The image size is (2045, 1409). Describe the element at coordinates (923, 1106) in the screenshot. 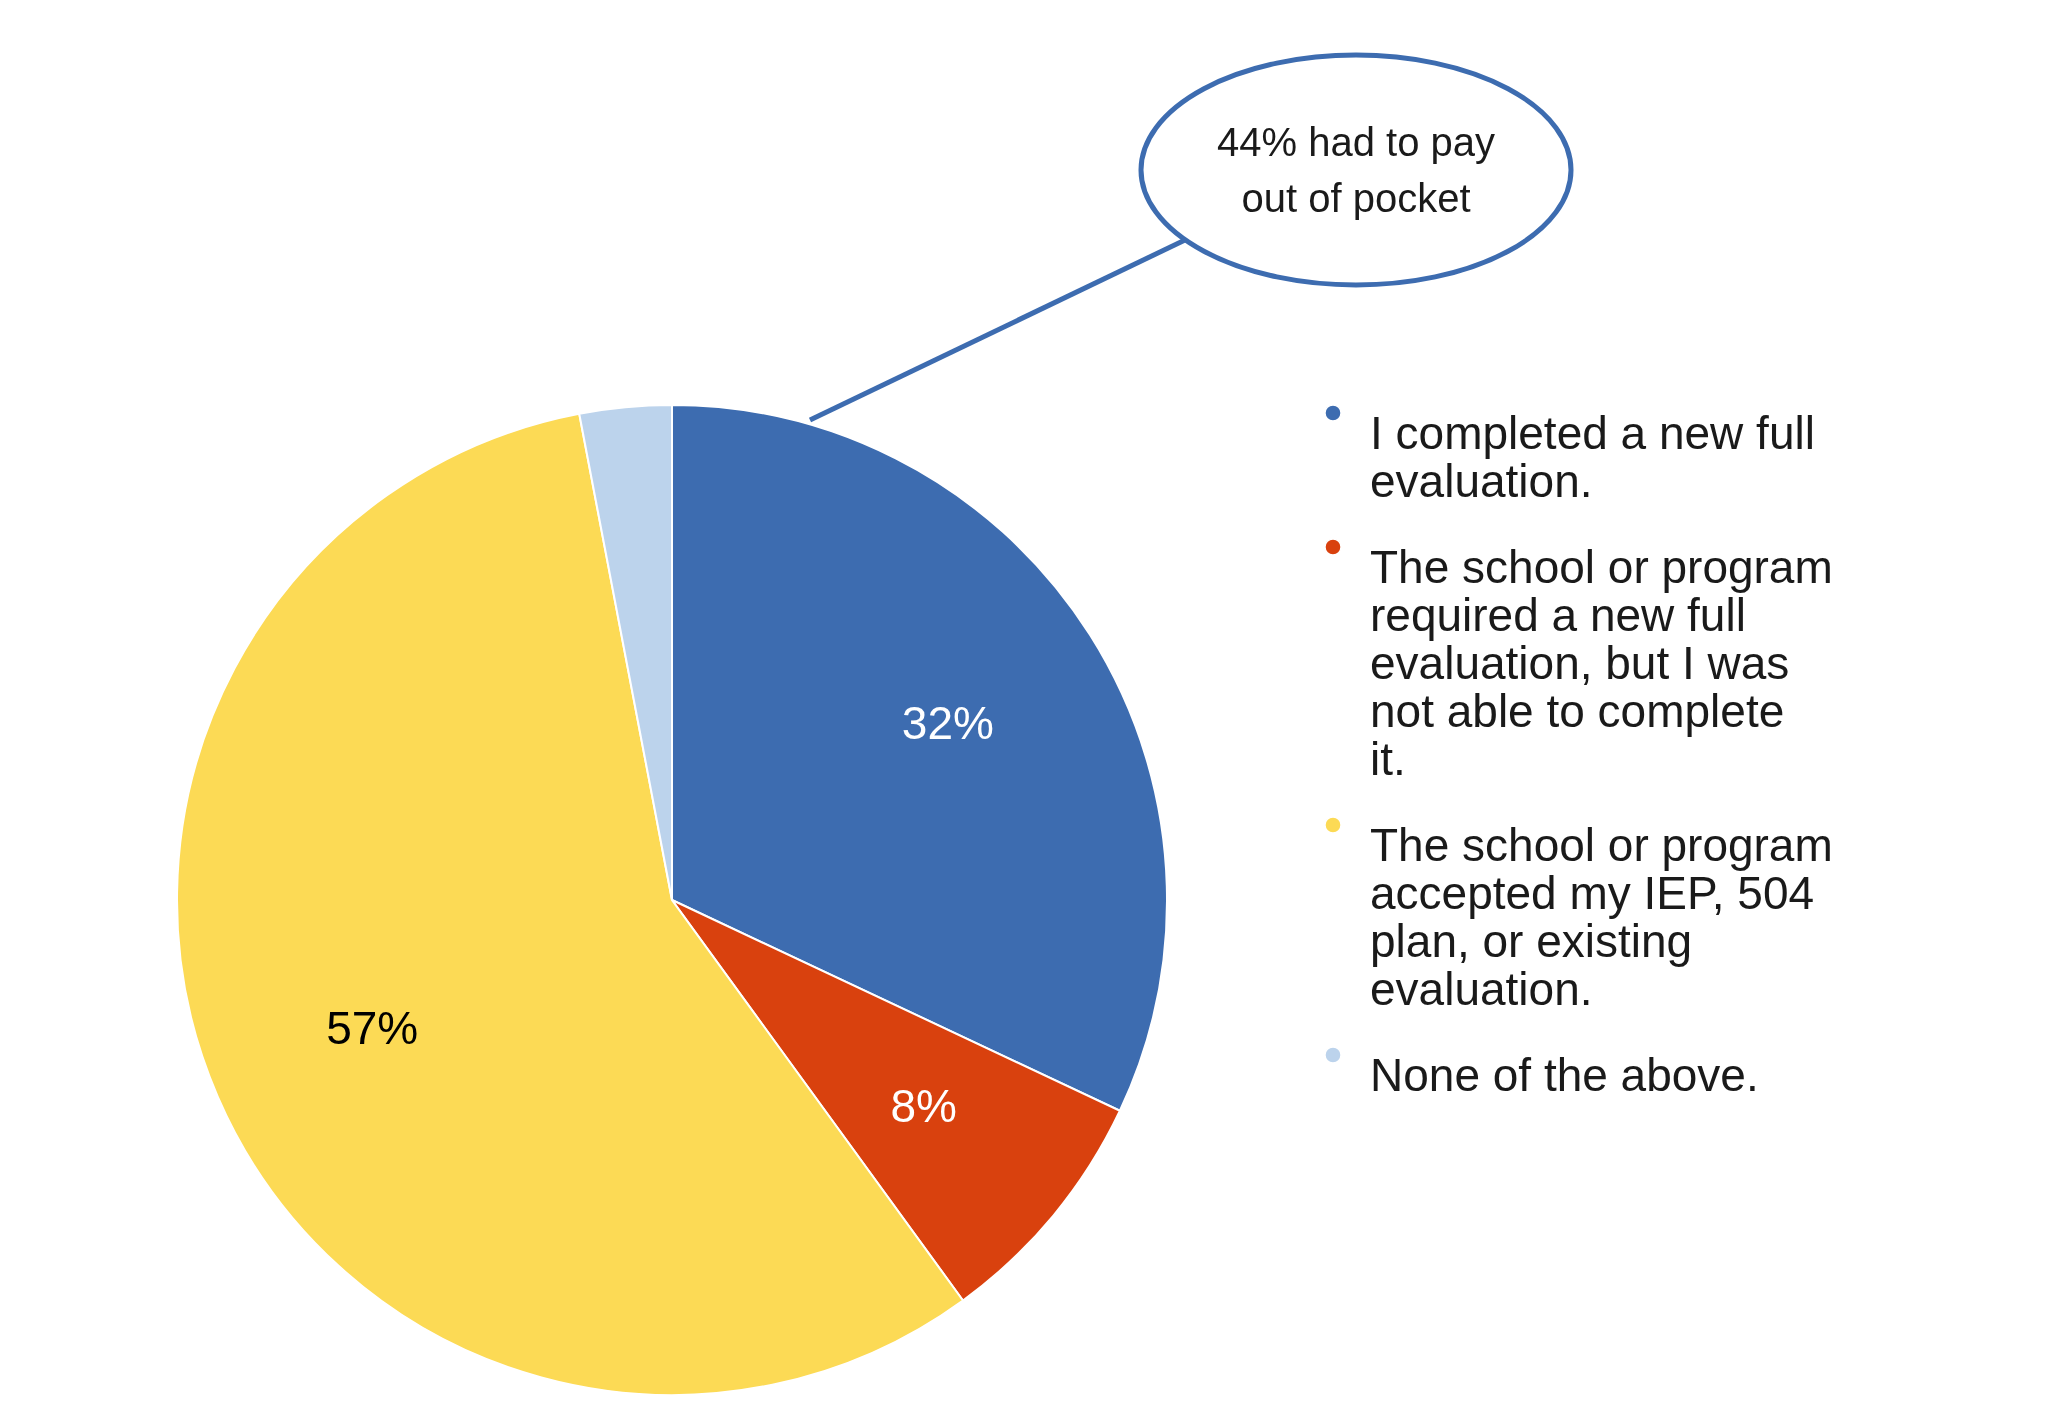

I see `data-label: 8%` at that location.